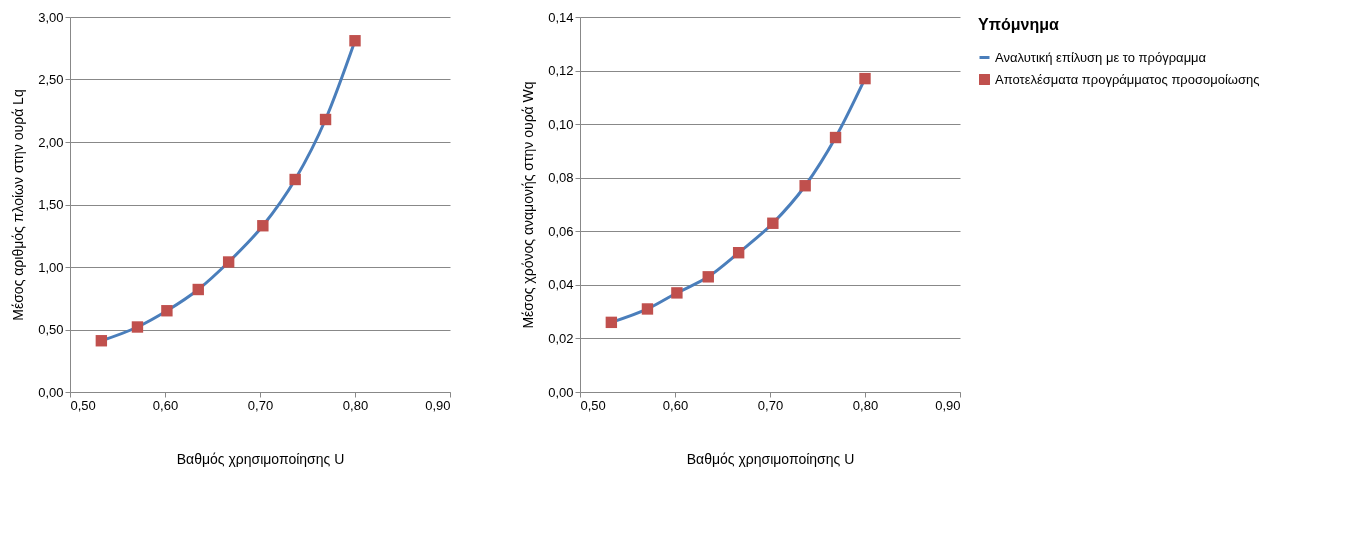 The width and height of the screenshot is (1349, 535). I want to click on y-tick-label: 1,00, so click(51, 267).